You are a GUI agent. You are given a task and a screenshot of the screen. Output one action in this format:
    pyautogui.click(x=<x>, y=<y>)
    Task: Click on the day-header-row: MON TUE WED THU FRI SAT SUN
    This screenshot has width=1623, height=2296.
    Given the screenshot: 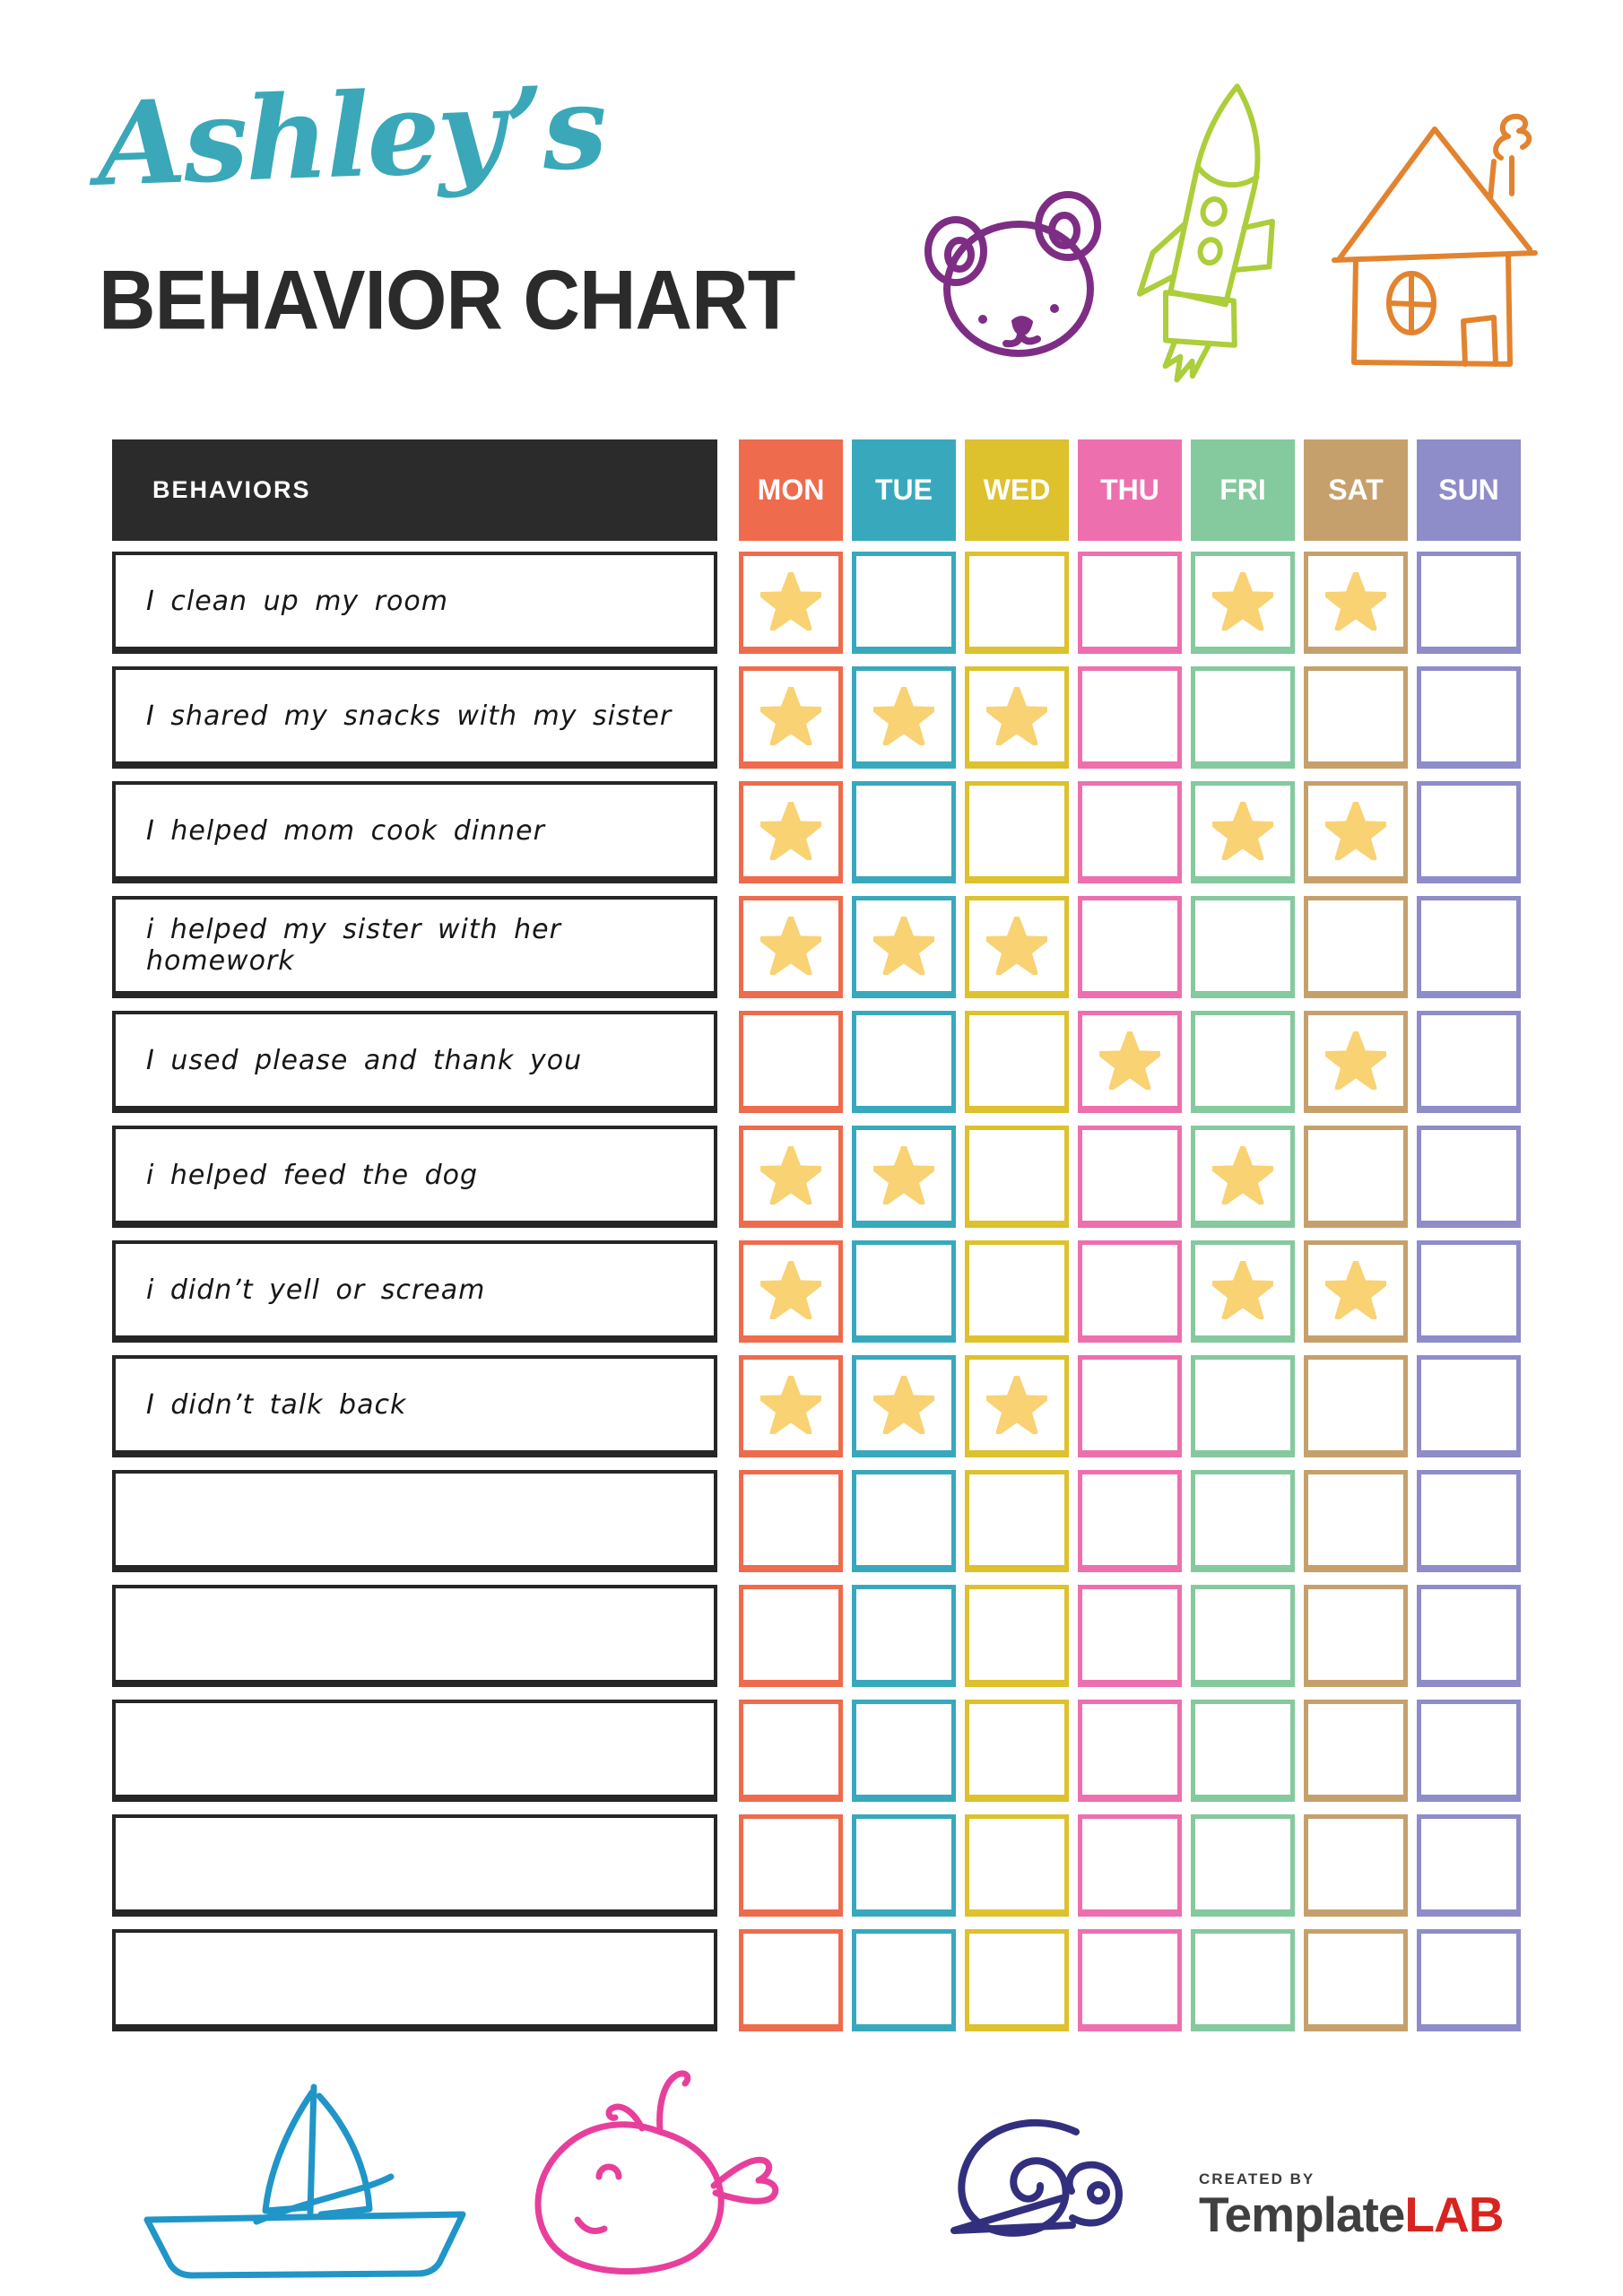 What is the action you would take?
    pyautogui.click(x=1134, y=490)
    